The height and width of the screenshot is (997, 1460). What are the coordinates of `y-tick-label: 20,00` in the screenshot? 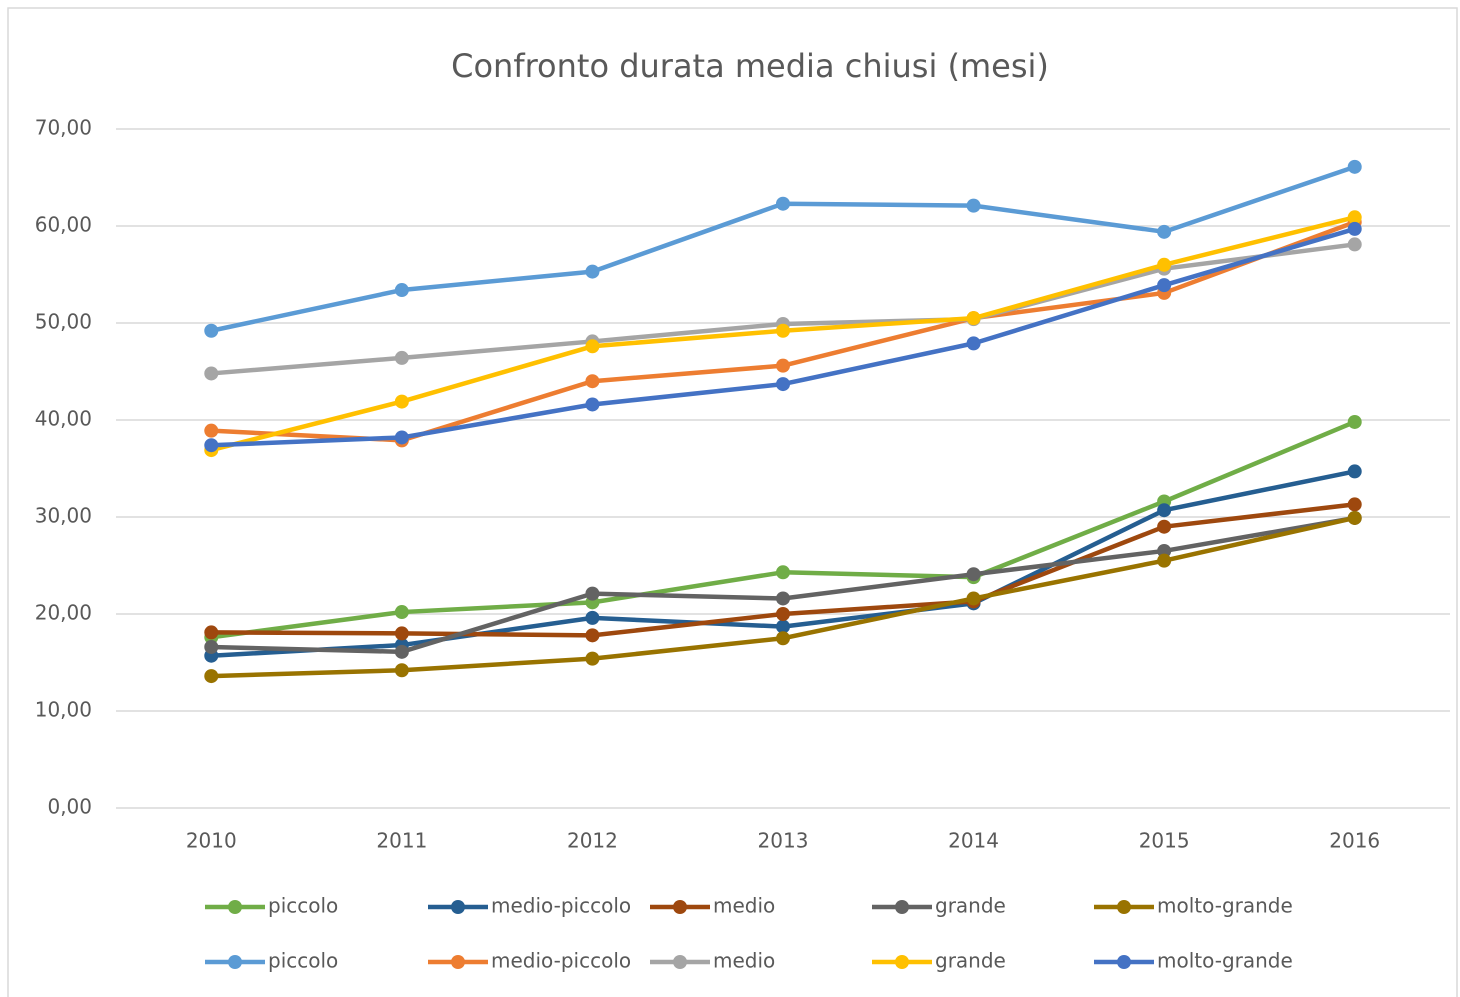 It's located at (63, 613).